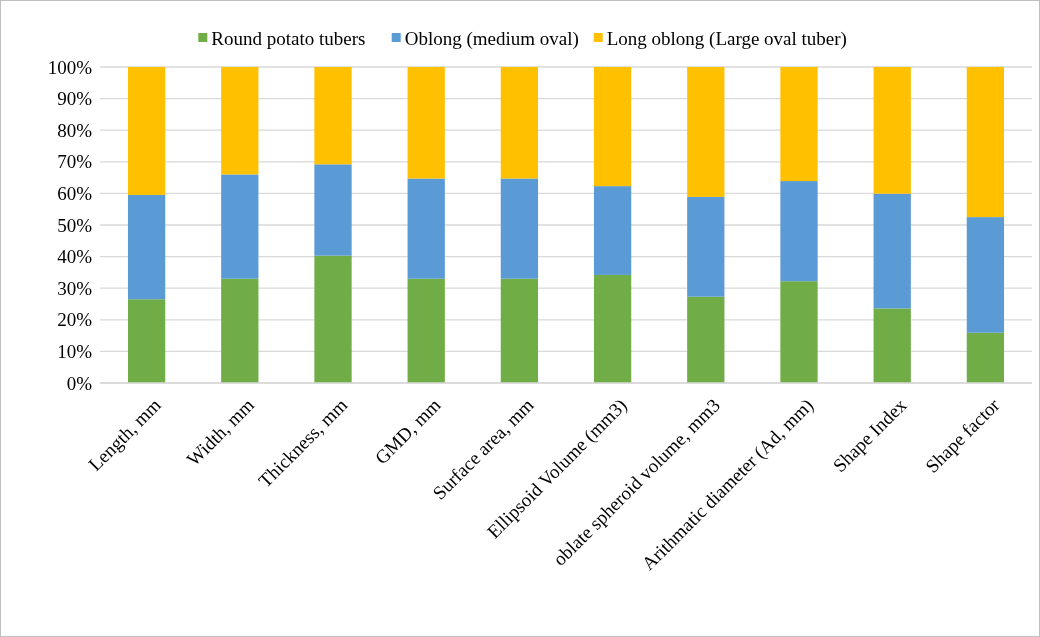 This screenshot has width=1040, height=637. What do you see at coordinates (726, 38) in the screenshot?
I see `legend-label: Long oblong (Large oval tuber)` at bounding box center [726, 38].